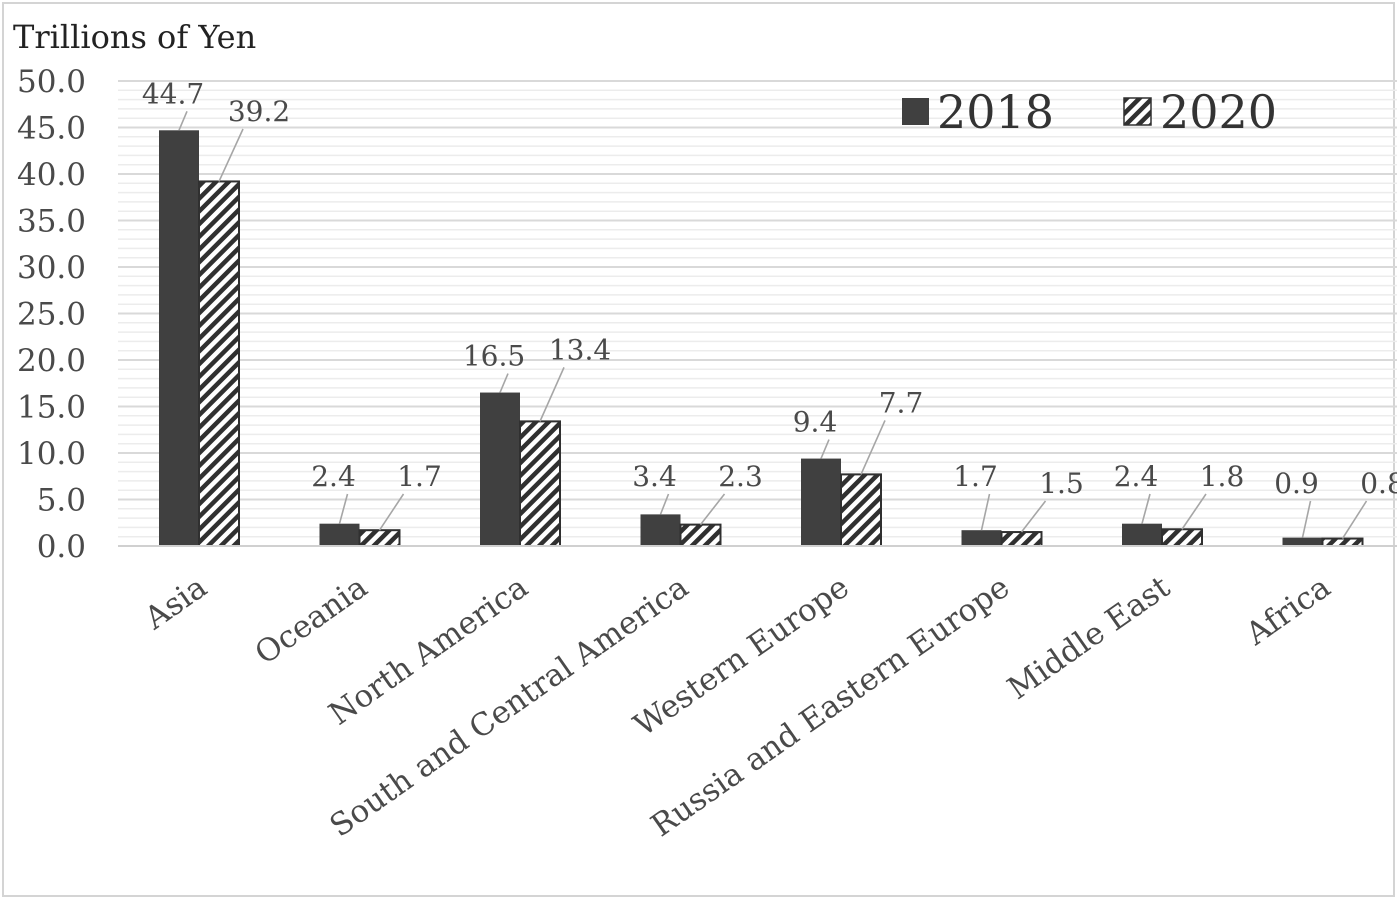  What do you see at coordinates (915, 111) in the screenshot?
I see `legend-swatch-2018` at bounding box center [915, 111].